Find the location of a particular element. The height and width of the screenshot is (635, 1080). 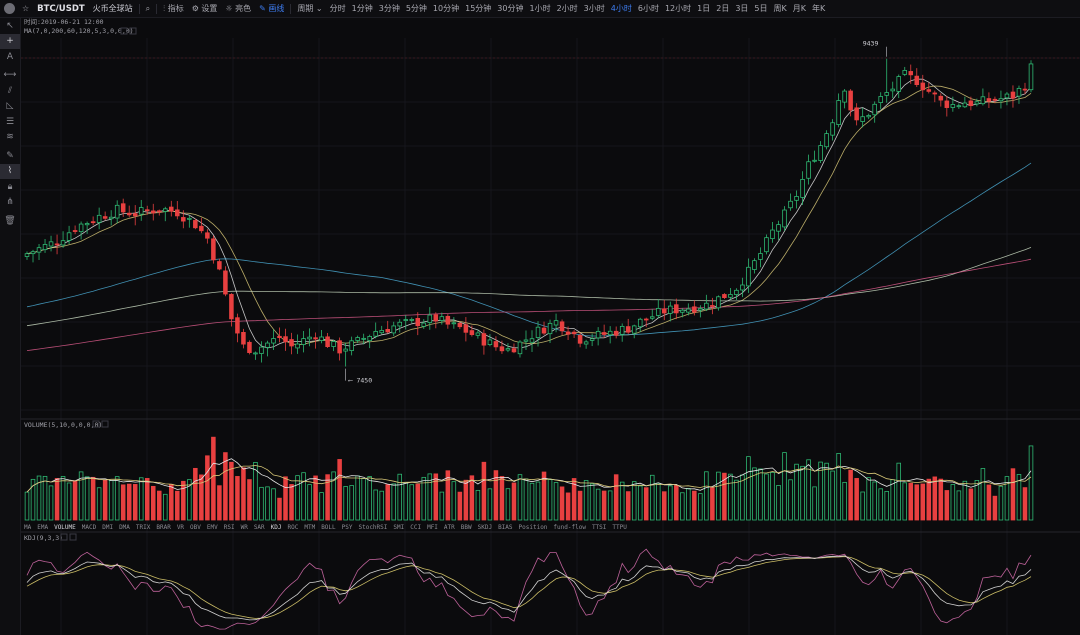

indicator-tab-bbw: BBW is located at coordinates (466, 527).